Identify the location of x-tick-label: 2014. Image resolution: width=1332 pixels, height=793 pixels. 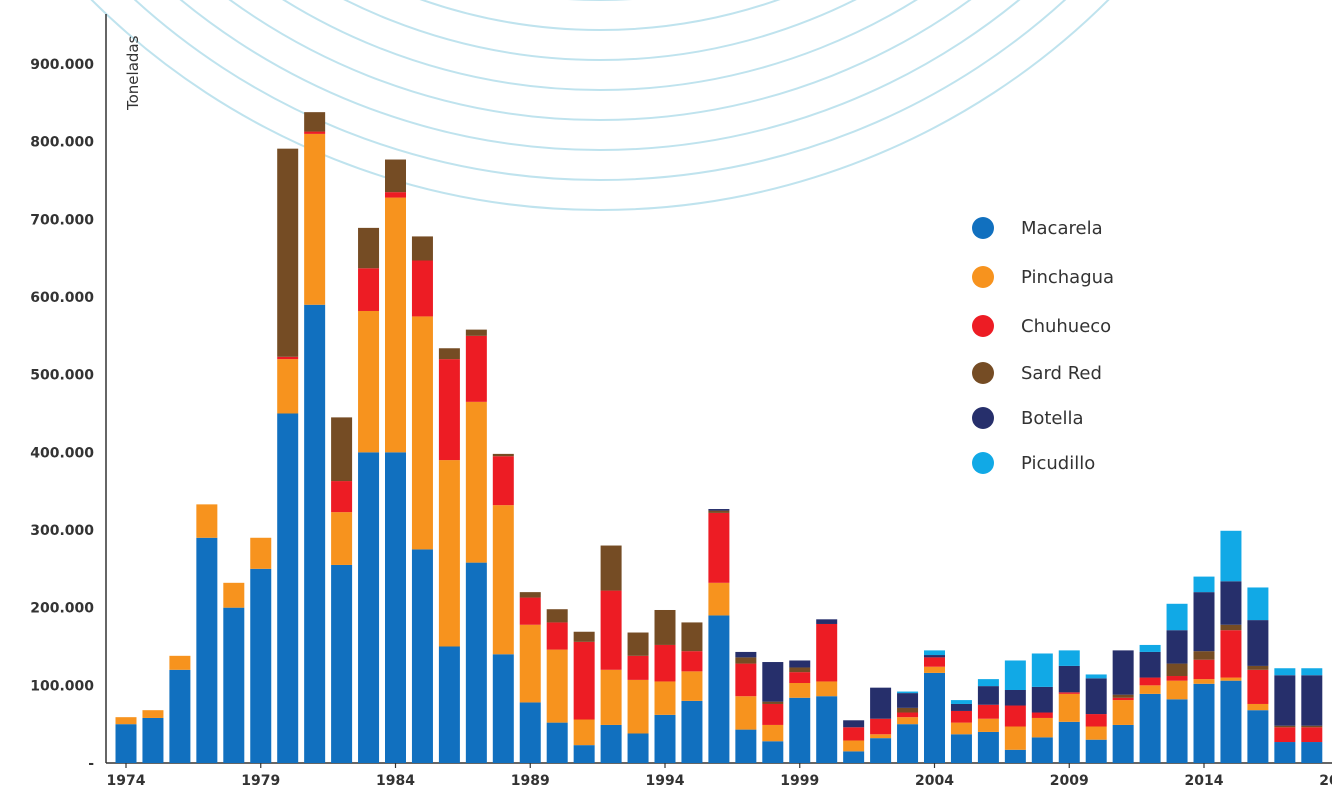
(1204, 781).